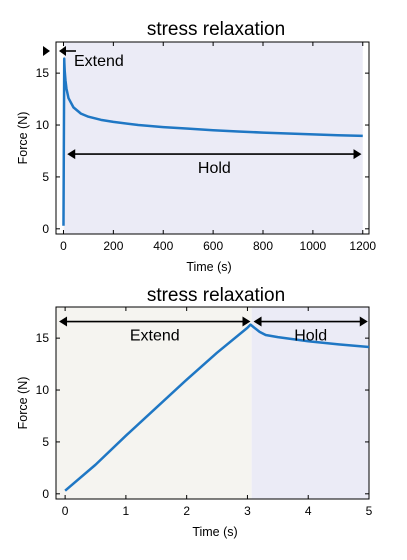  Describe the element at coordinates (126, 511) in the screenshot. I see `x-tick-label: 1` at that location.